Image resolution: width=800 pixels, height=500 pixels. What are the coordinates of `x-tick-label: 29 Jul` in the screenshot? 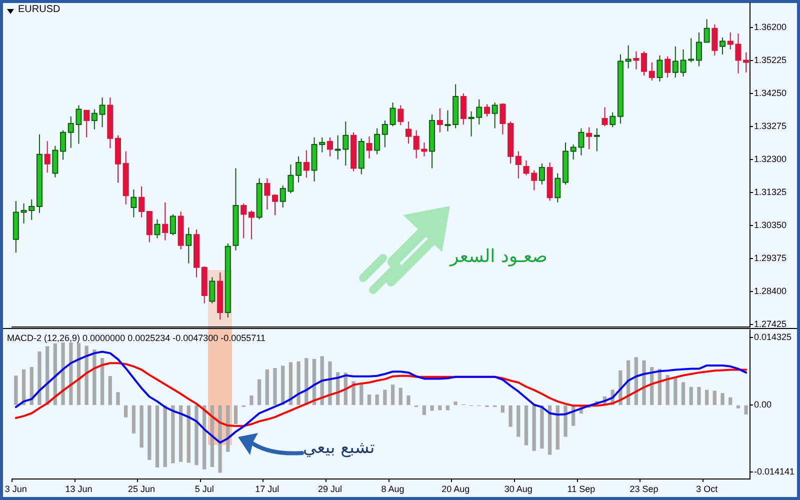 It's located at (330, 489).